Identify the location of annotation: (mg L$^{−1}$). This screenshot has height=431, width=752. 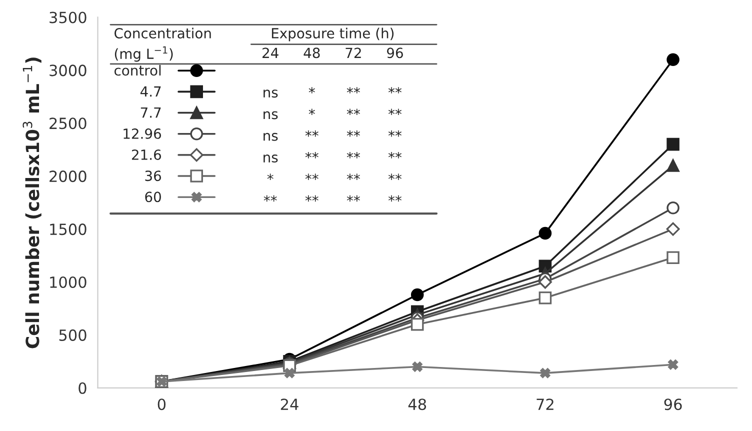
(143, 54).